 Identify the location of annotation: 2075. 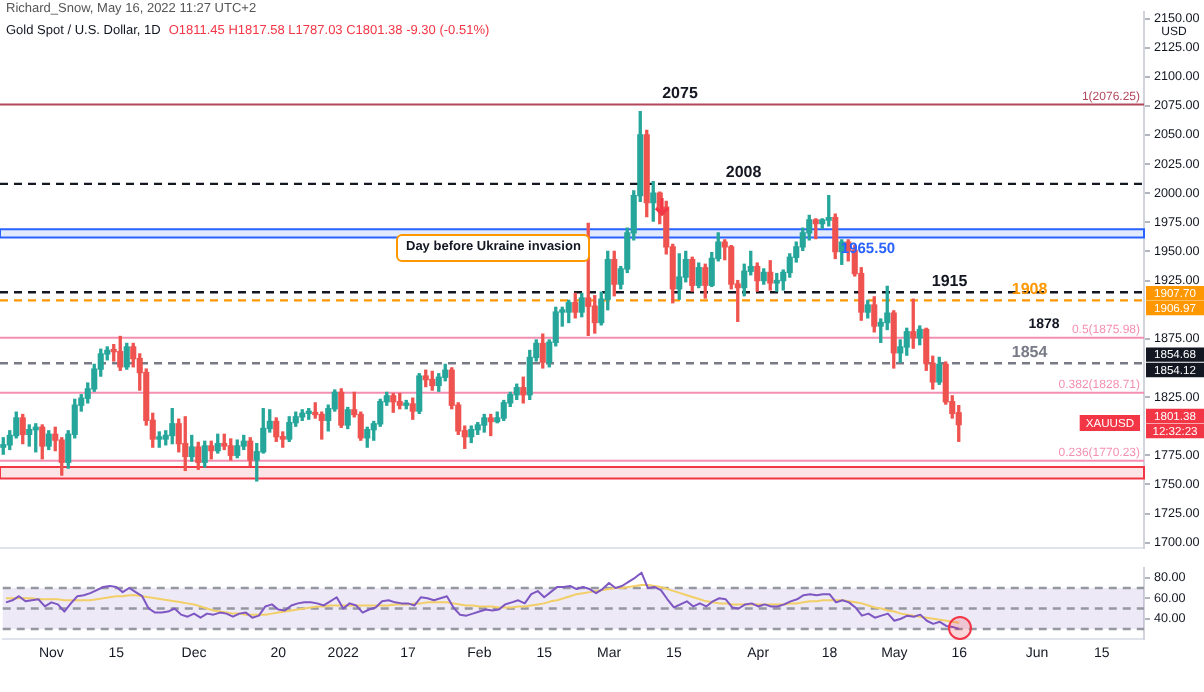
(680, 93).